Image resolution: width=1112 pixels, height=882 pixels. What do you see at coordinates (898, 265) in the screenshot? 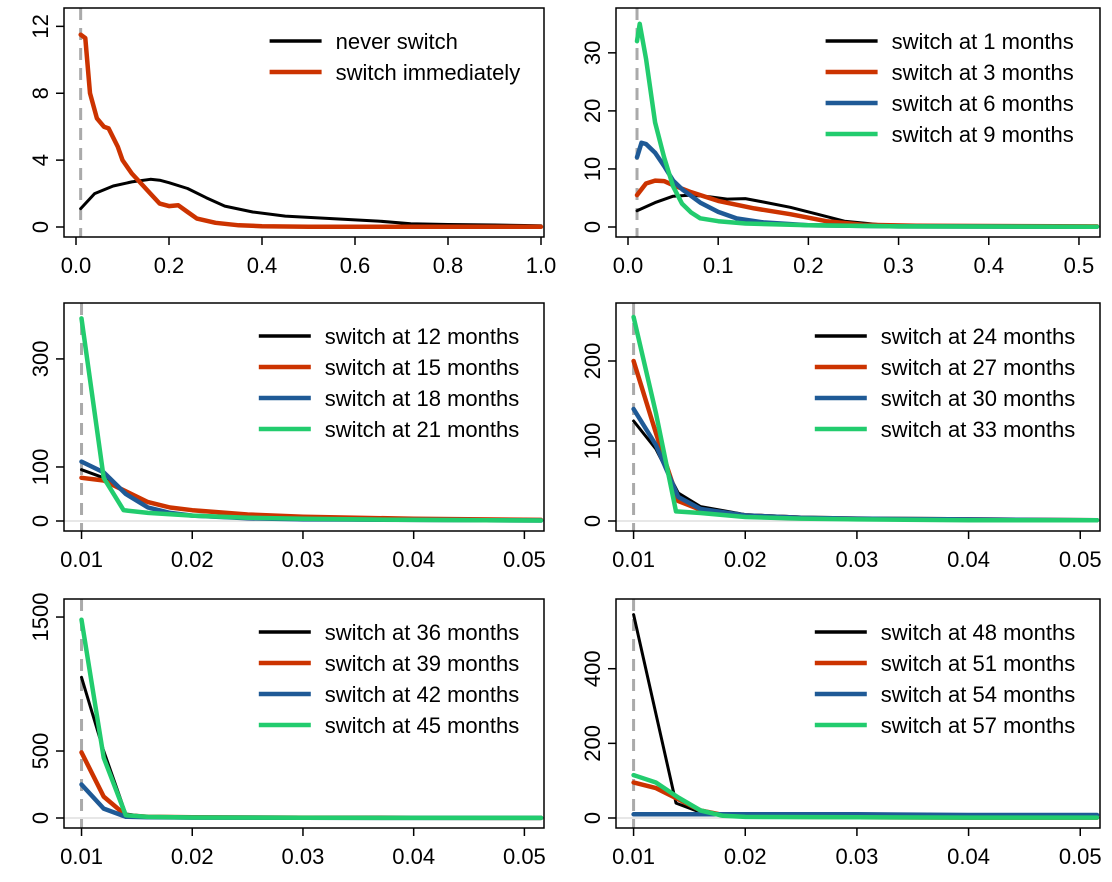
I see `x-tick-label: 0.3` at bounding box center [898, 265].